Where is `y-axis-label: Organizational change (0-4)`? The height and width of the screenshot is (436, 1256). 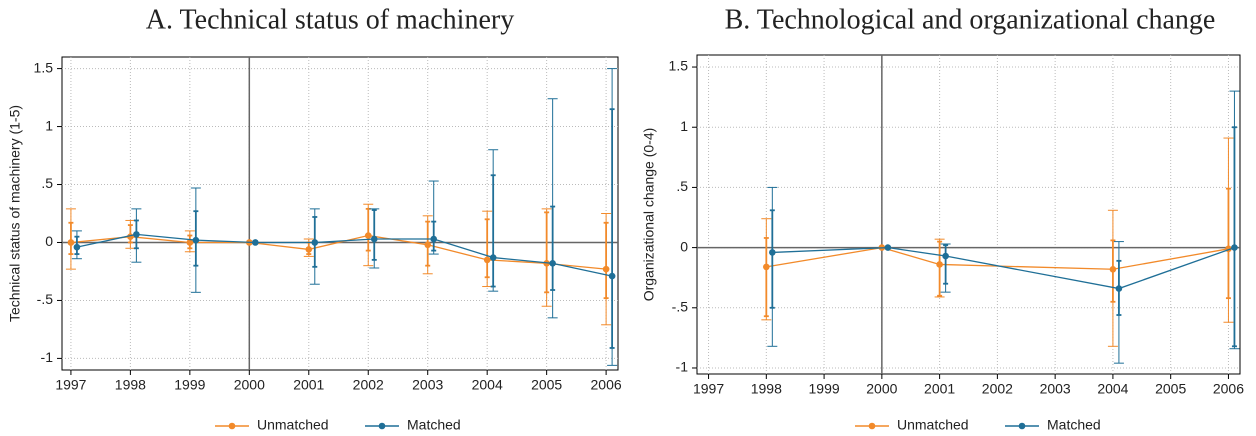 y-axis-label: Organizational change (0-4) is located at coordinates (649, 215).